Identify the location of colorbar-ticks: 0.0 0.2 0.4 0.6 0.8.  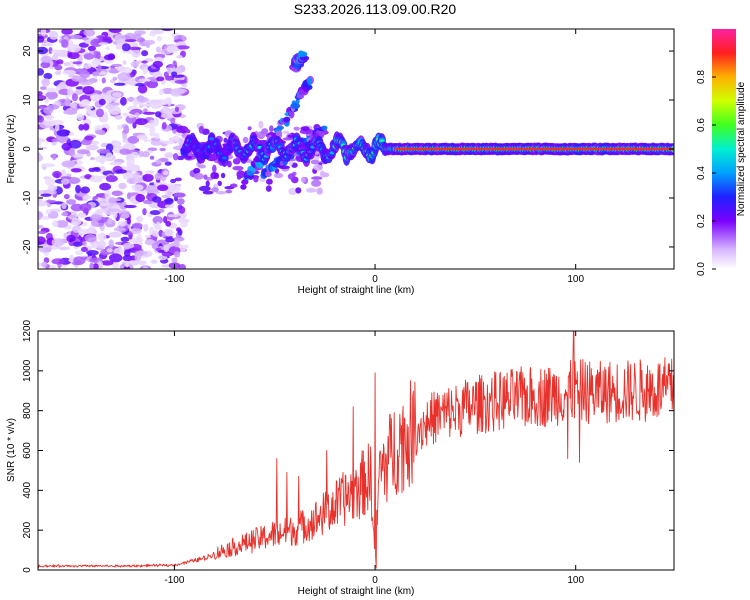
(706, 173).